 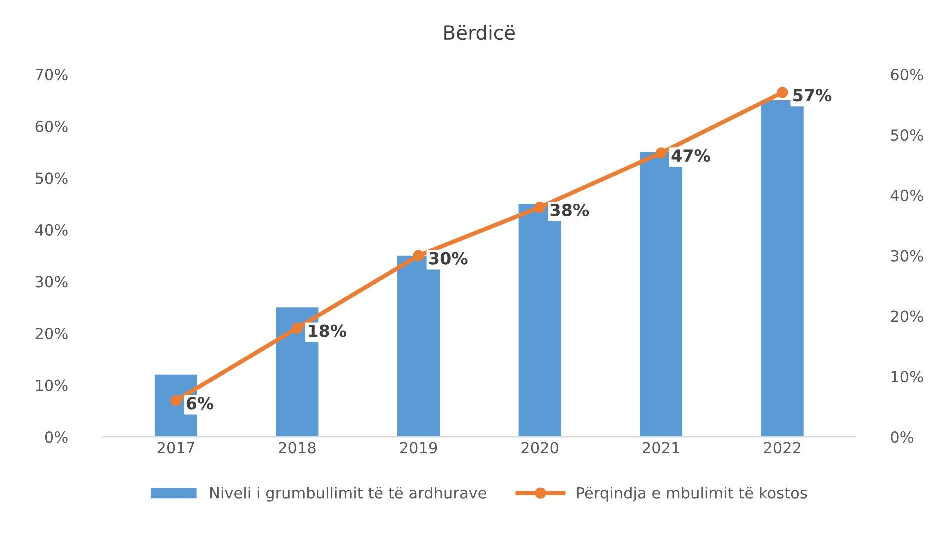 I want to click on y2-tick-label: 0%, so click(x=902, y=438).